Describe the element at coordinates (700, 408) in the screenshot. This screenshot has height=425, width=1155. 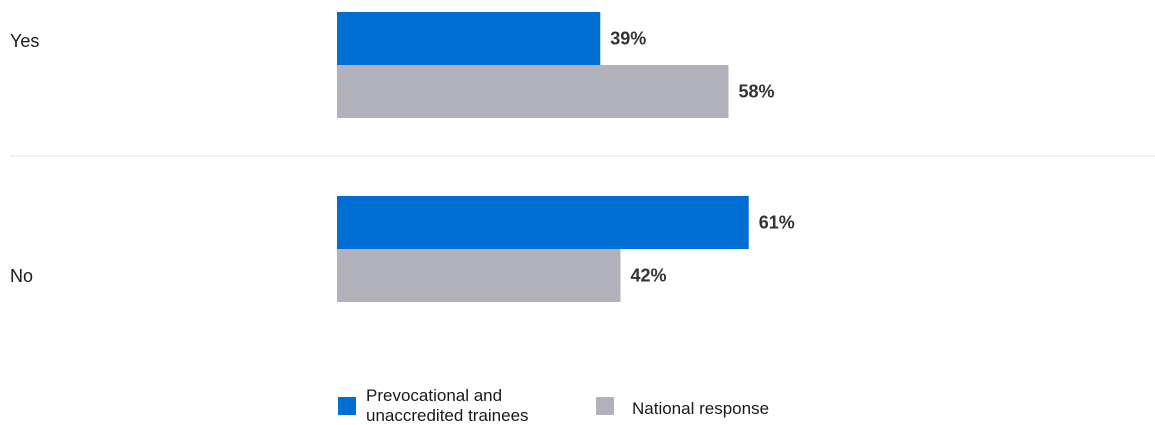
I see `legend-label-national: National response` at that location.